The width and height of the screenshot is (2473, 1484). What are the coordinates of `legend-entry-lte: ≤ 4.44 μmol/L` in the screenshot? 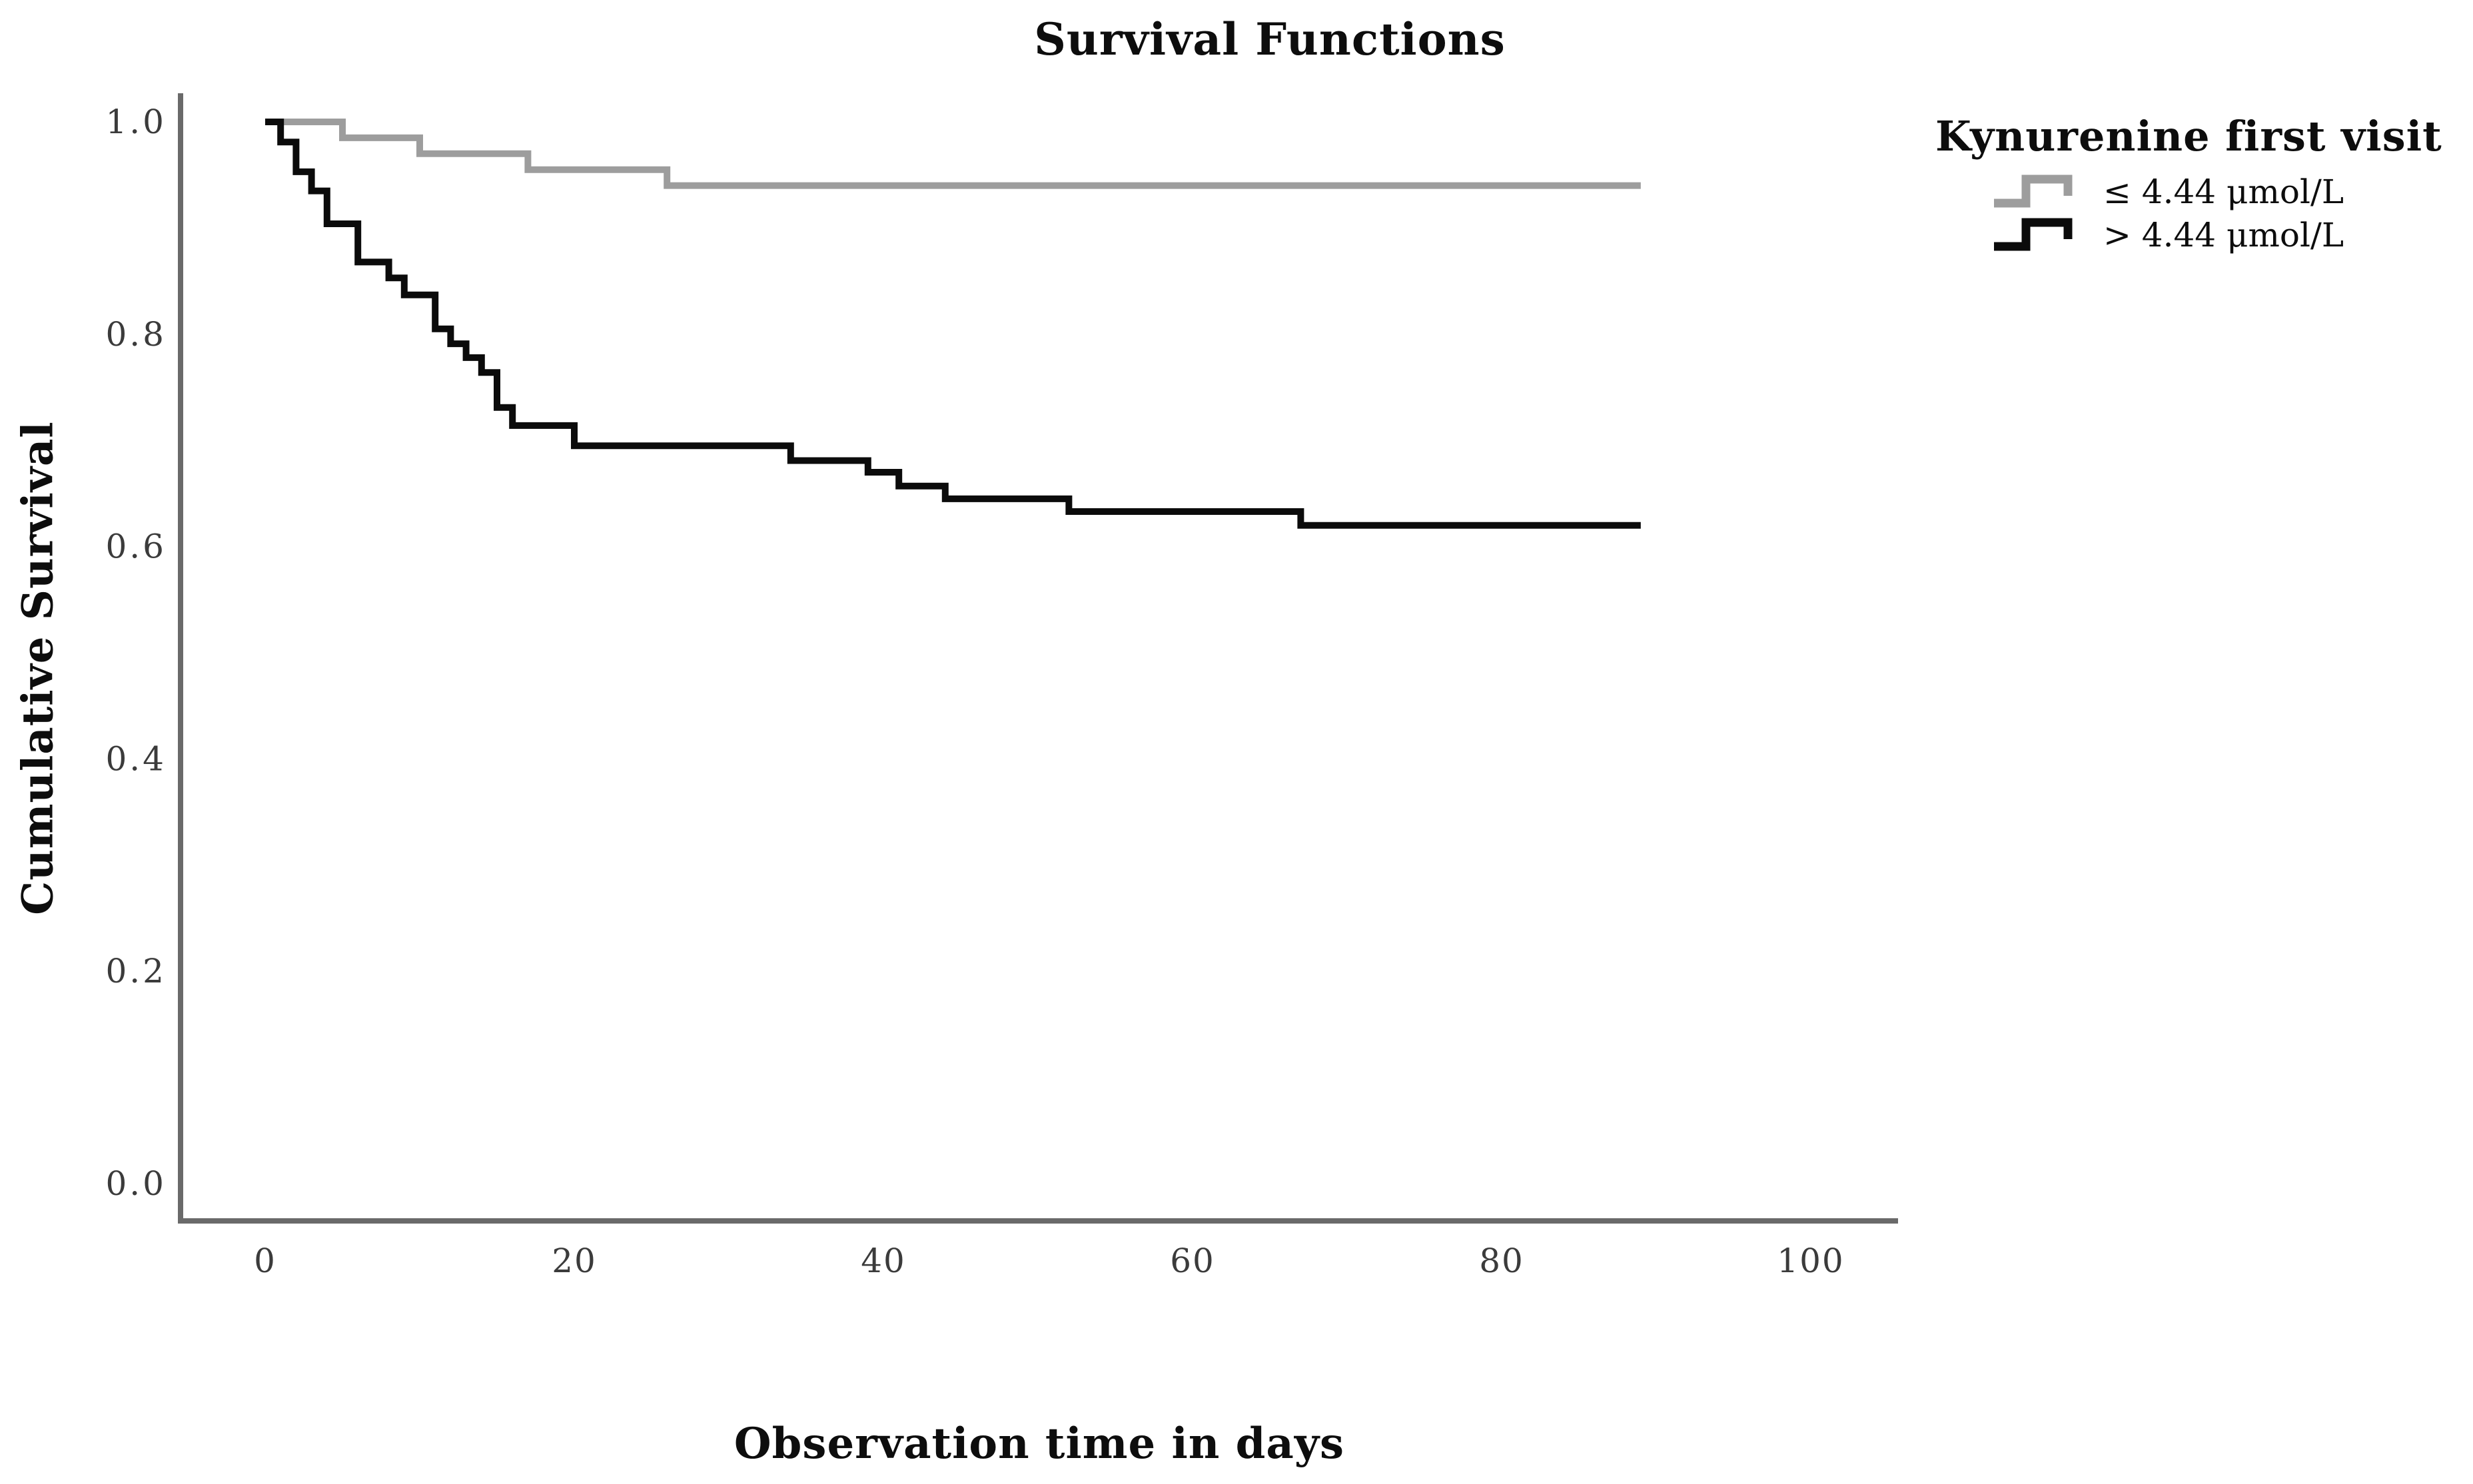 It's located at (2227, 192).